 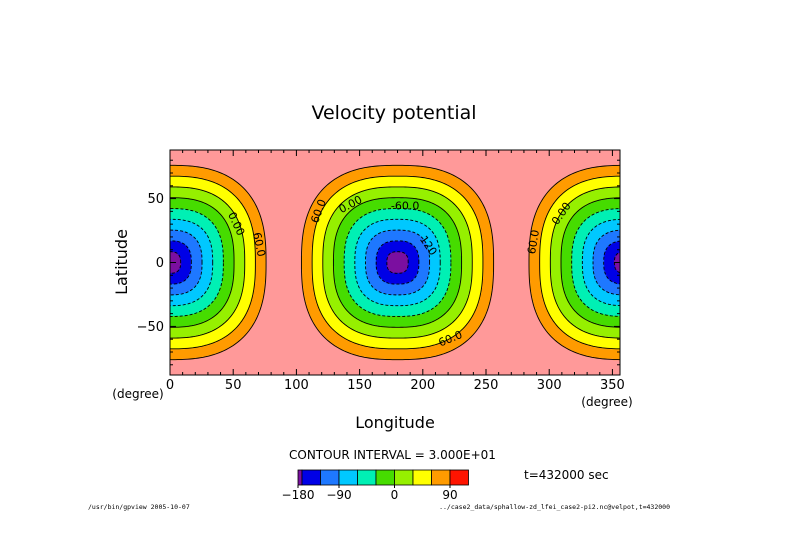 I want to click on y-tick-label: −50, so click(x=150, y=327).